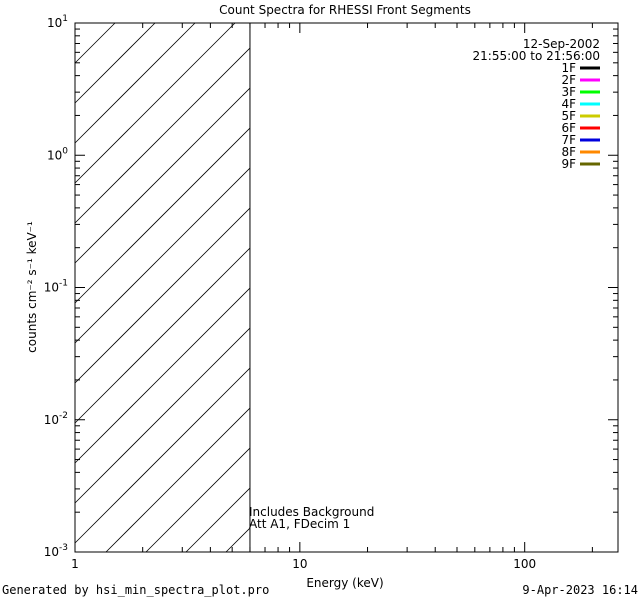 The height and width of the screenshot is (600, 640). Describe the element at coordinates (57, 154) in the screenshot. I see `y-tick-label: 10⁰` at that location.